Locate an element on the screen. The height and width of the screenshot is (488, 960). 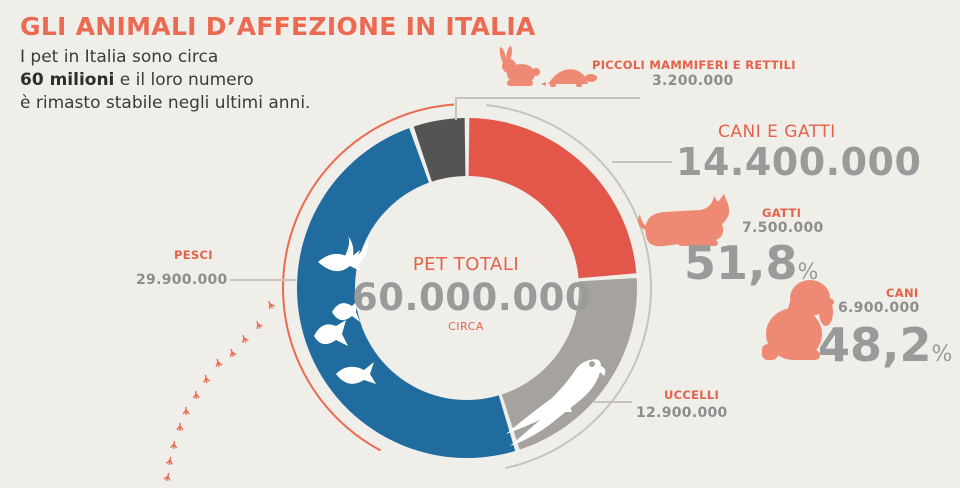
label-gatti-name: GATTI is located at coordinates (782, 213).